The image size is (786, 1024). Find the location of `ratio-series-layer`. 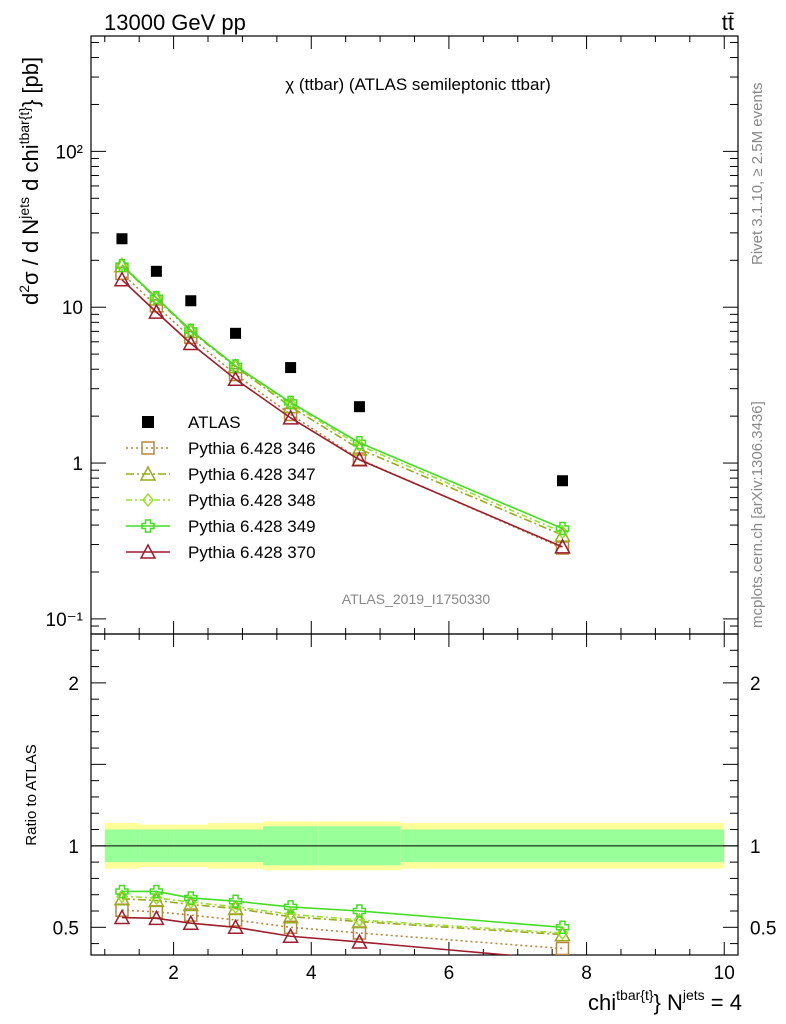

ratio-series-layer is located at coordinates (342, 919).